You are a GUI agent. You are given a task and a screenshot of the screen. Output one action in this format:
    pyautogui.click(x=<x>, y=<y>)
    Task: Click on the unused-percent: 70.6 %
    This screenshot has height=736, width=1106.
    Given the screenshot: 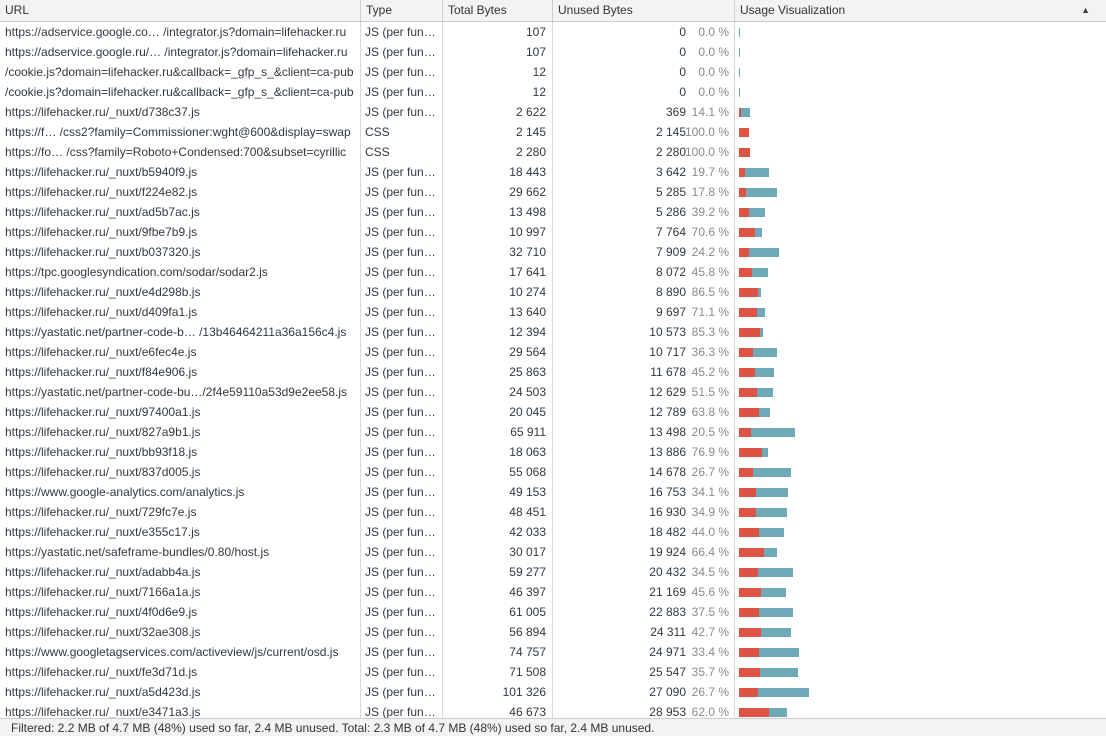 What is the action you would take?
    pyautogui.click(x=710, y=232)
    